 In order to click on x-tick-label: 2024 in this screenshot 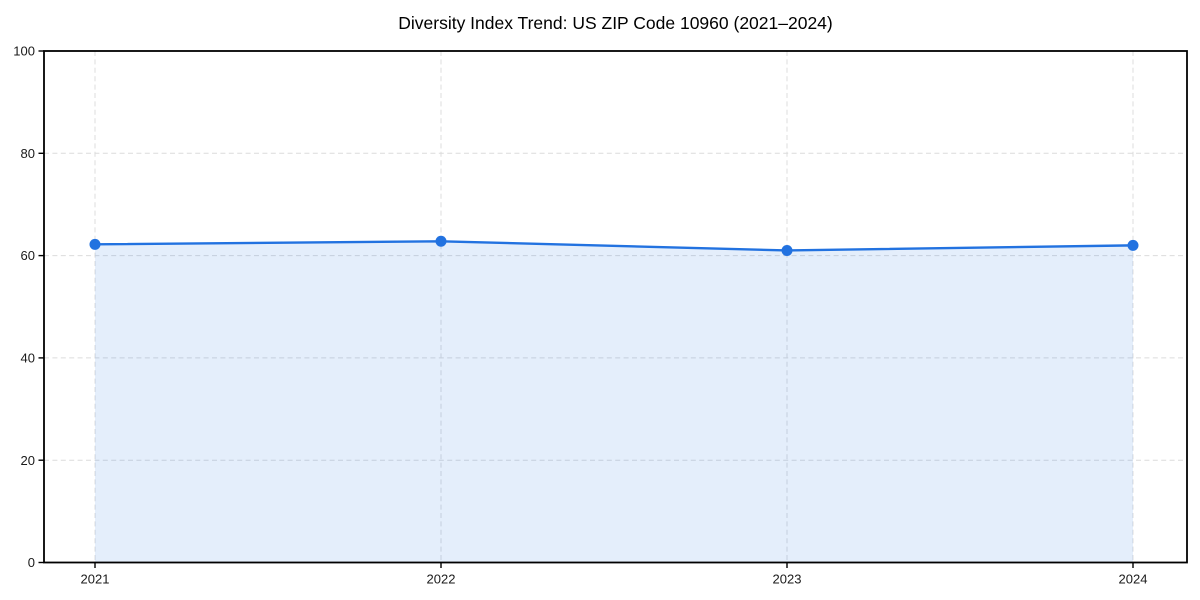, I will do `click(1133, 579)`.